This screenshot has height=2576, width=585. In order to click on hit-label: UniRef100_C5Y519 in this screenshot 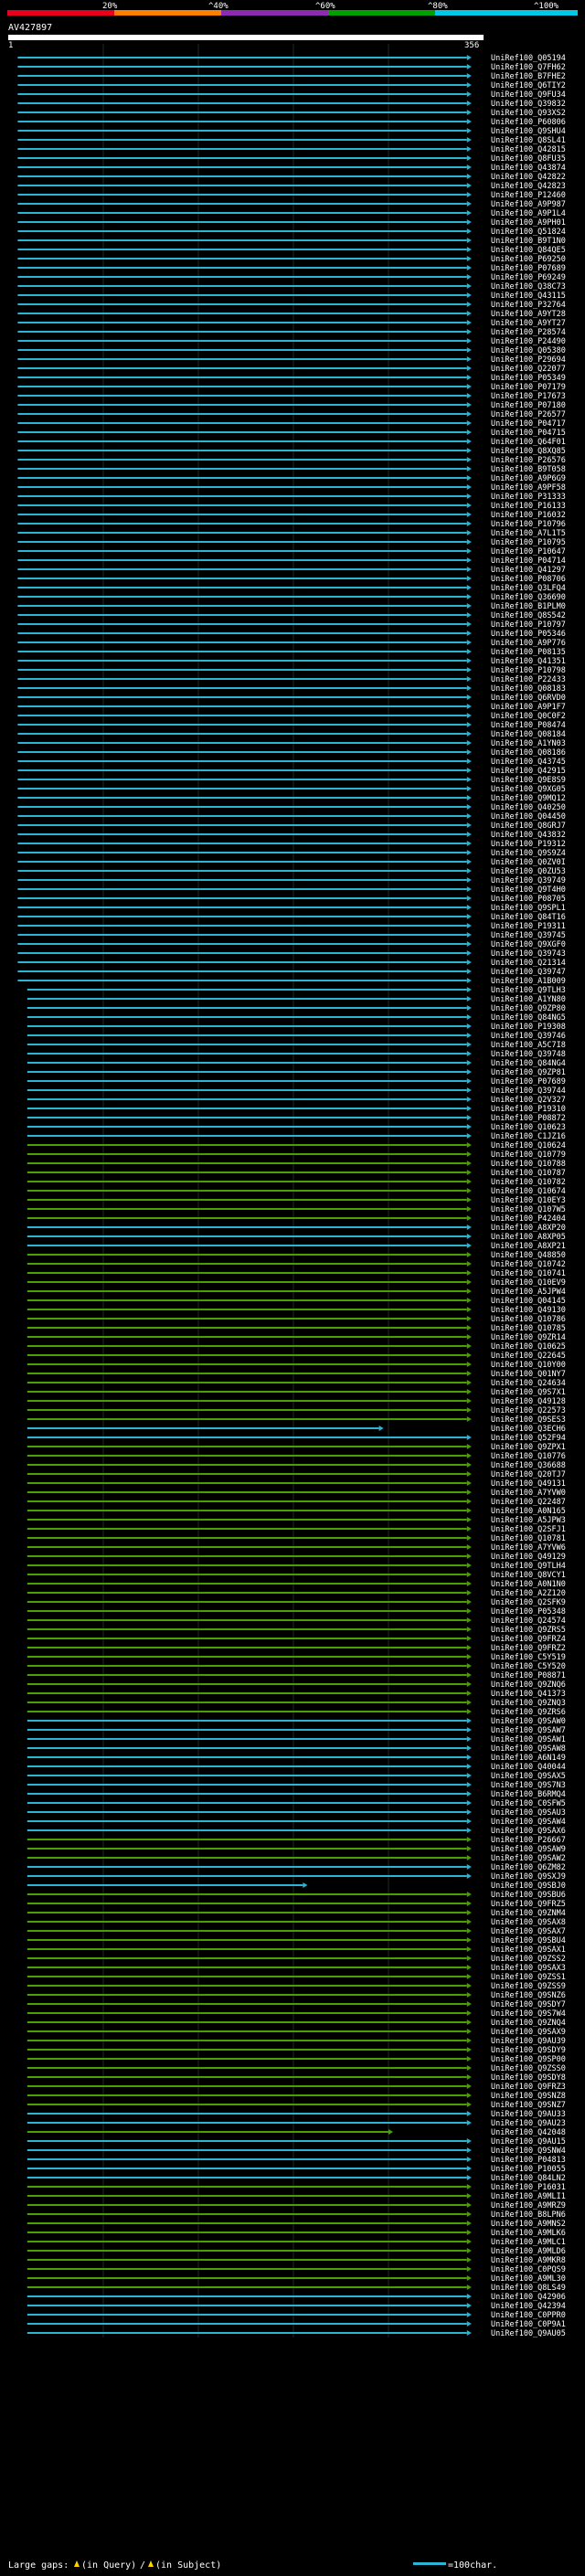, I will do `click(529, 1657)`.